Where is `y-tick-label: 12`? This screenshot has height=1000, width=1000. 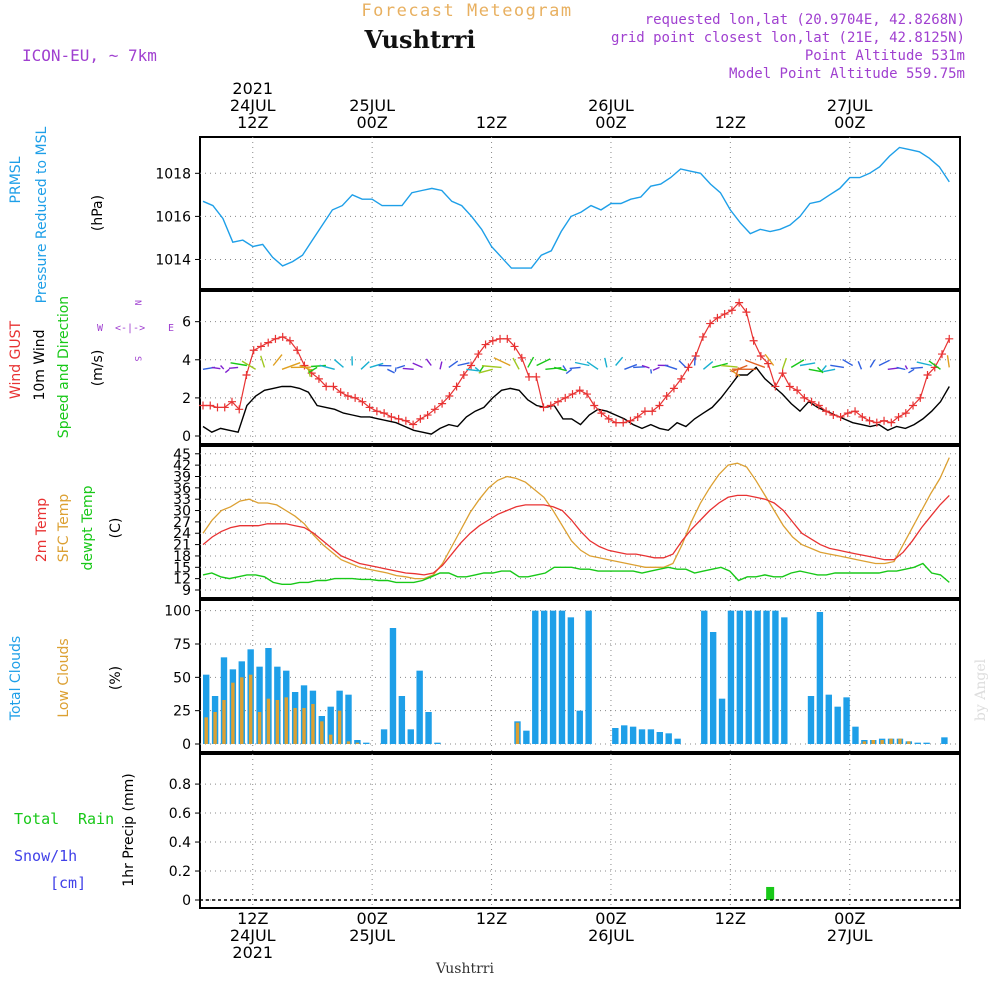
y-tick-label: 12 is located at coordinates (182, 580).